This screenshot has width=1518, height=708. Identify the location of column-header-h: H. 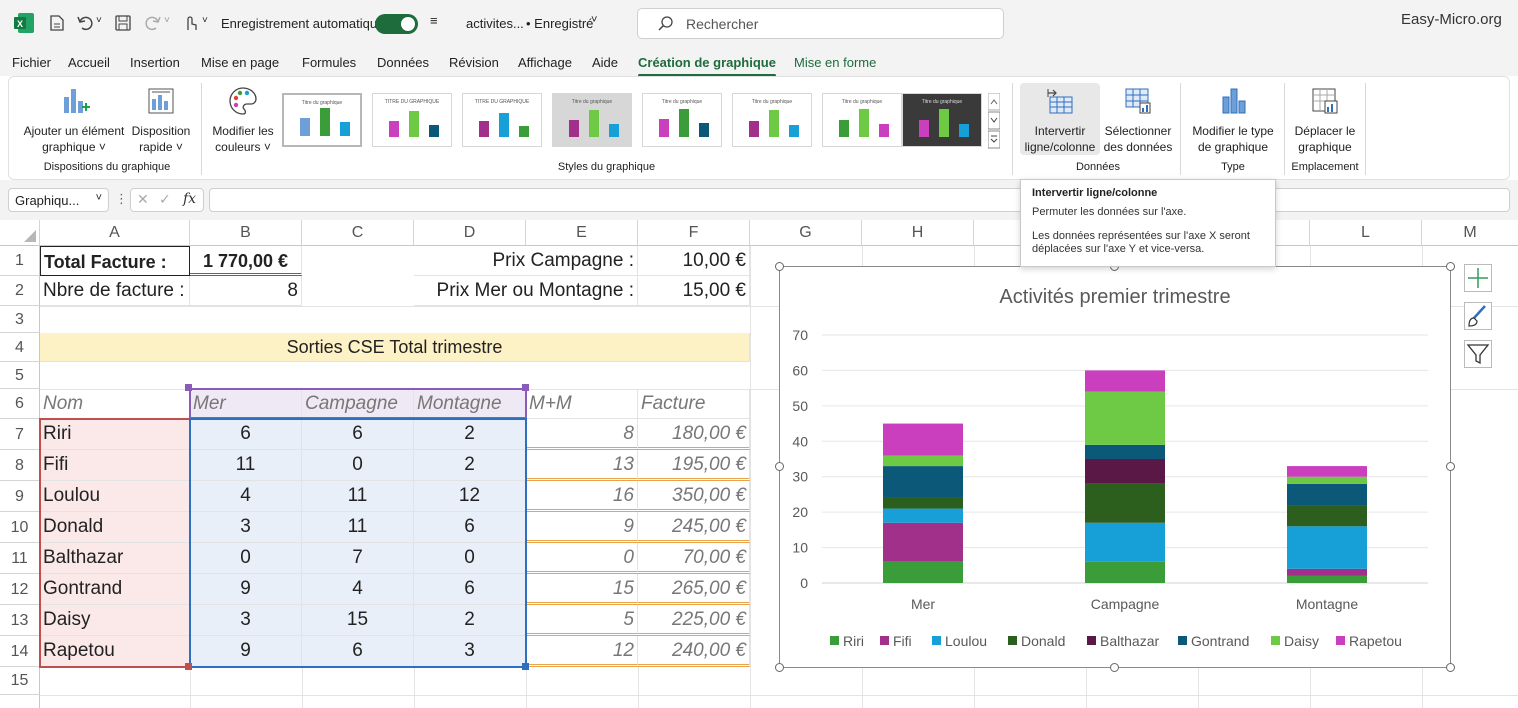
(918, 233).